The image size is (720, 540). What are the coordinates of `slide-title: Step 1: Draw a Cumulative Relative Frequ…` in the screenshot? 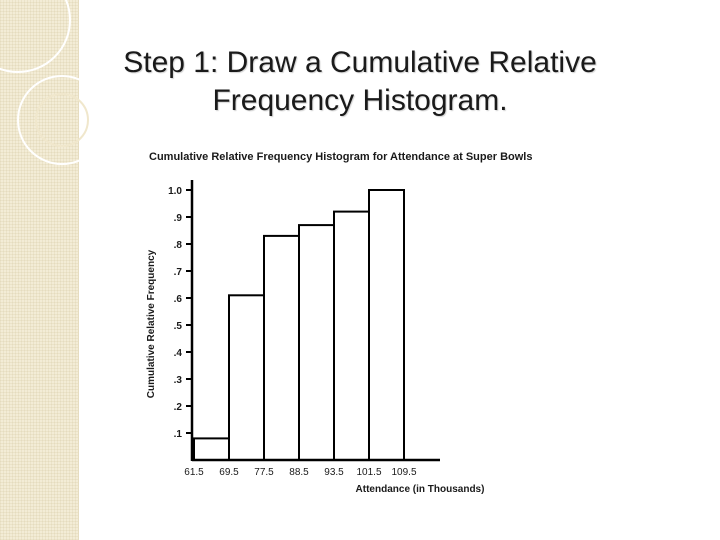 It's located at (360, 82).